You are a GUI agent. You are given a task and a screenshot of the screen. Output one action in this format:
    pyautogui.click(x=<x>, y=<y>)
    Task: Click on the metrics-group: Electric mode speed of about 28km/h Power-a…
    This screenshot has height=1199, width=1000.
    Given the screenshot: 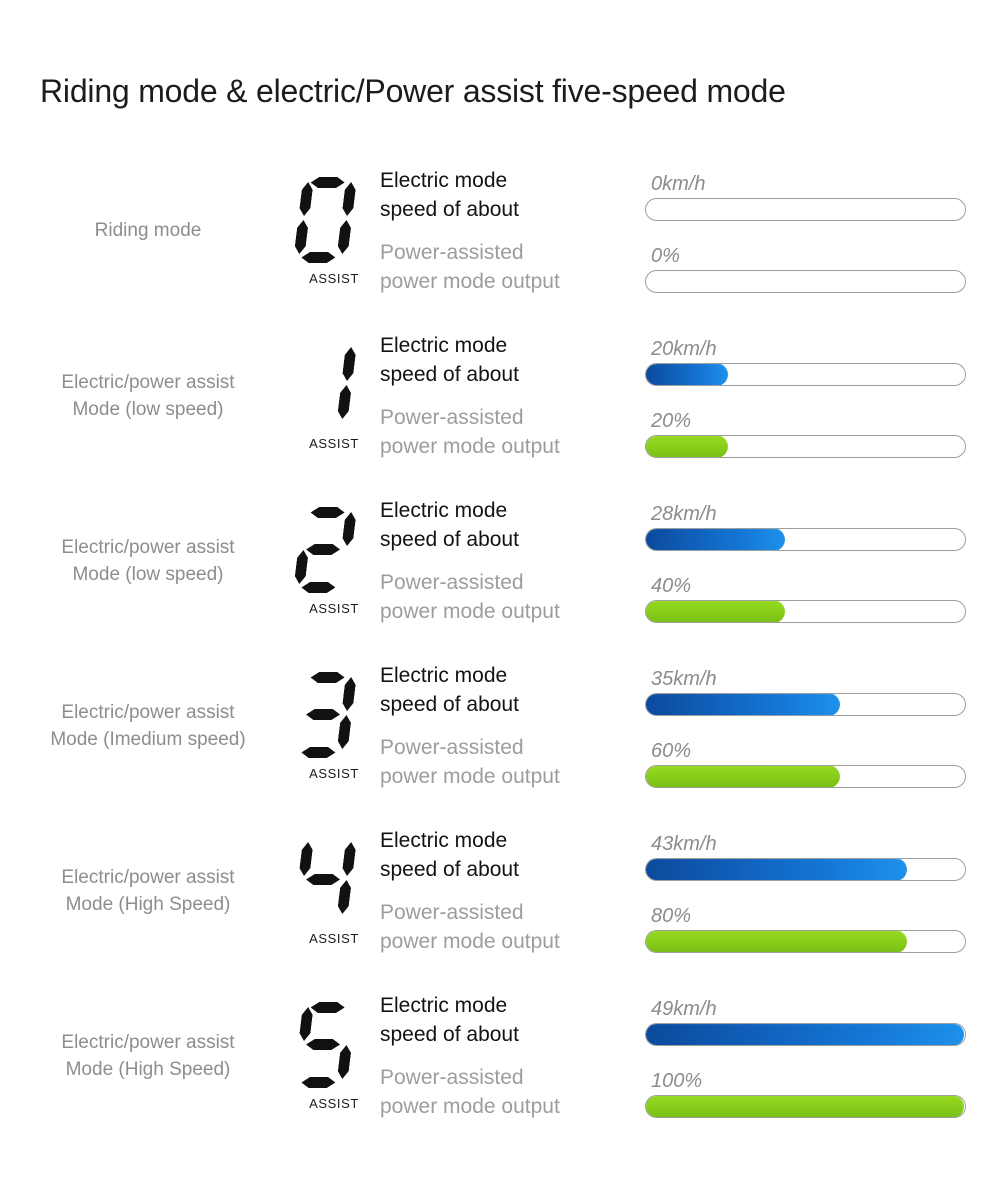 What is the action you would take?
    pyautogui.click(x=690, y=561)
    